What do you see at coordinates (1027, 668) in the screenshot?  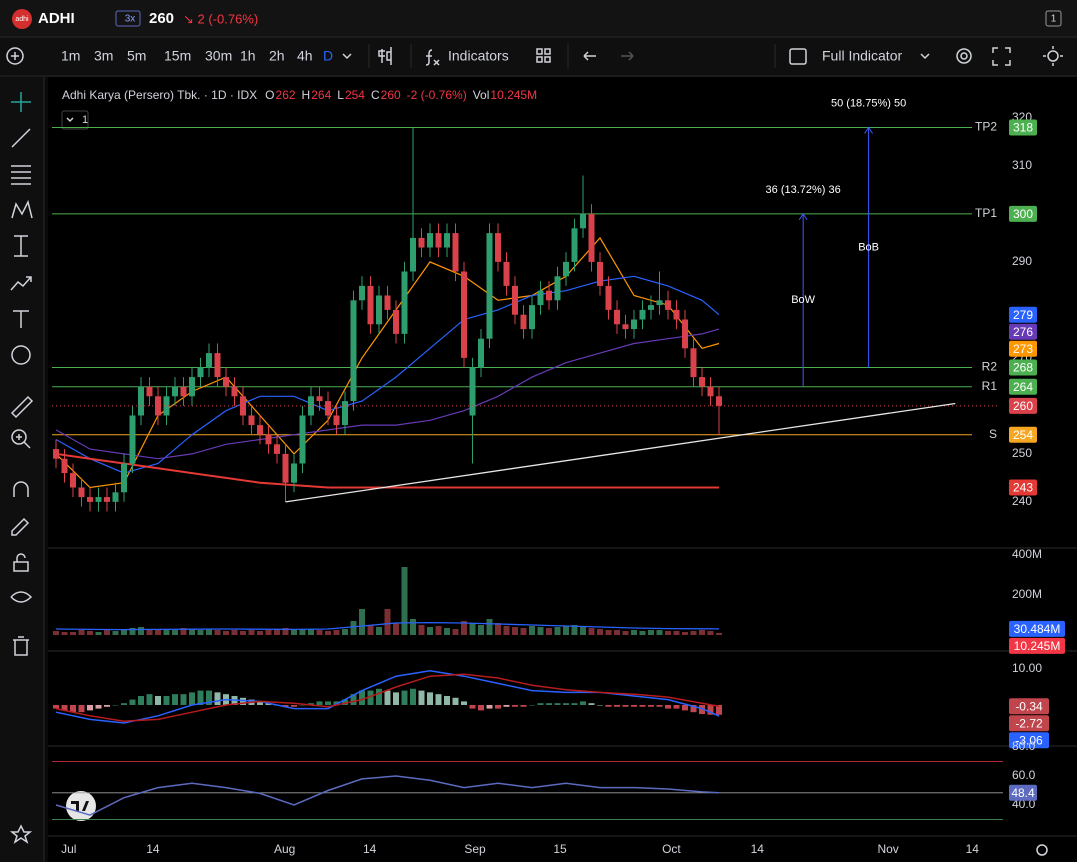 I see `y-tick-label: 10.00` at bounding box center [1027, 668].